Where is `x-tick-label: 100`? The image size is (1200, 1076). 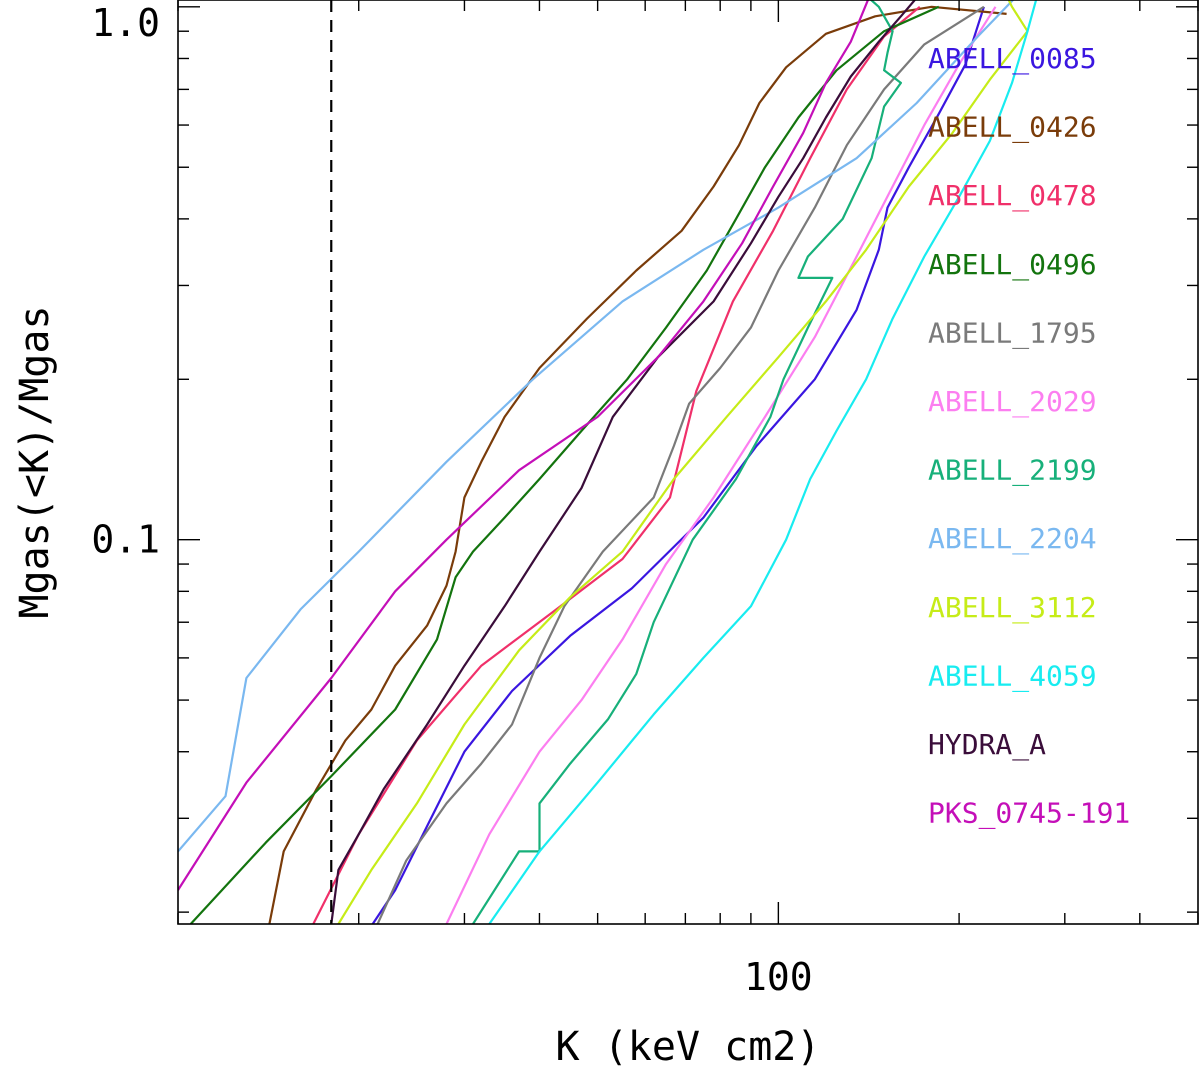
x-tick-label: 100 is located at coordinates (778, 977).